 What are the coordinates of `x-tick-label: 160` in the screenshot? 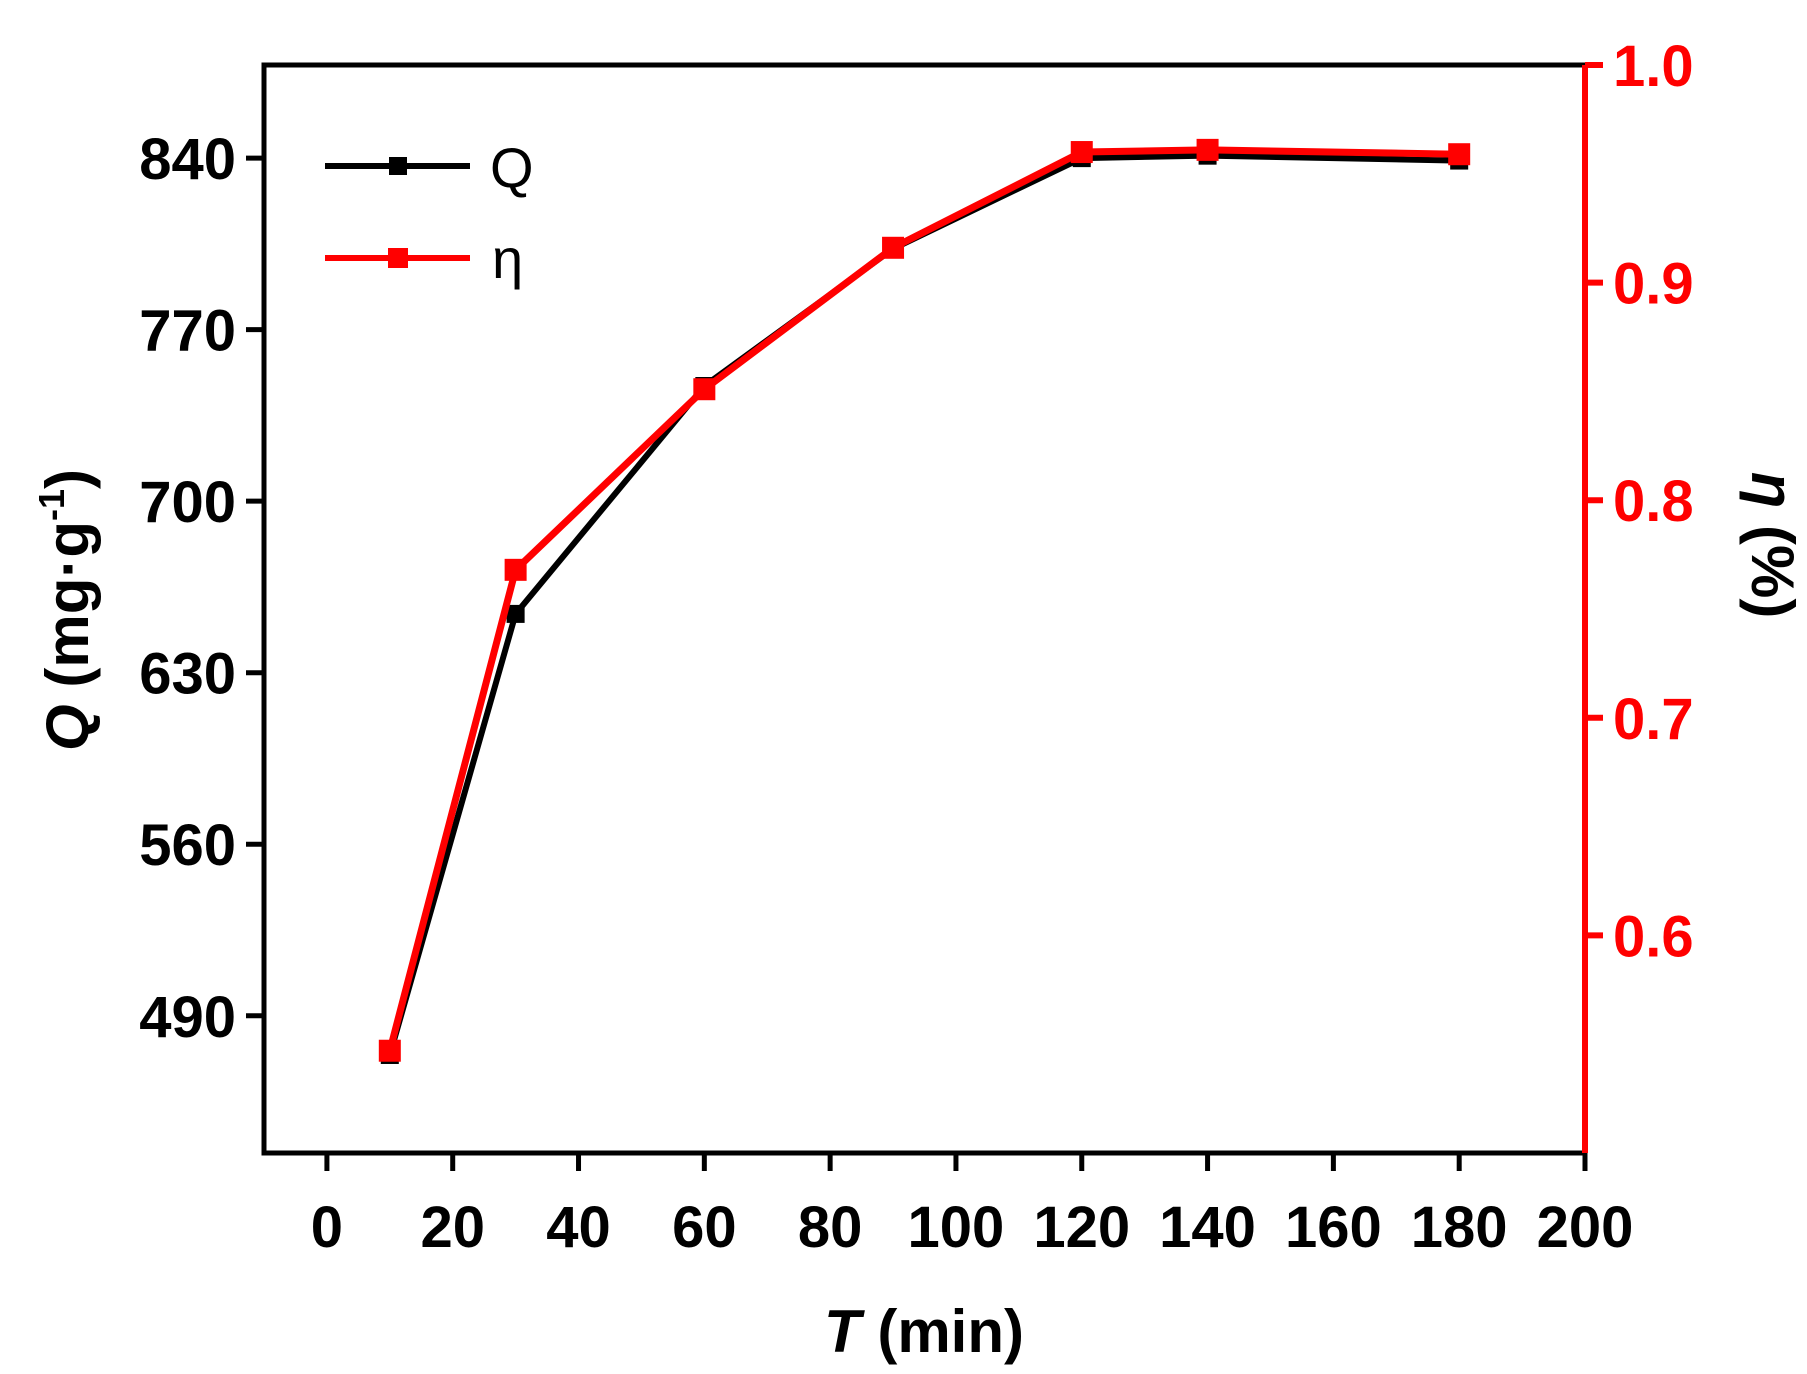 It's located at (1333, 1227).